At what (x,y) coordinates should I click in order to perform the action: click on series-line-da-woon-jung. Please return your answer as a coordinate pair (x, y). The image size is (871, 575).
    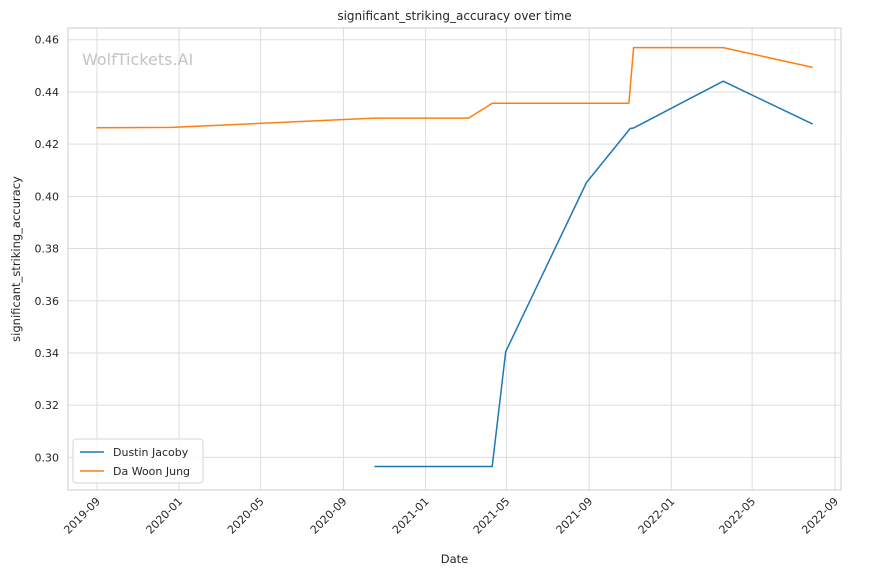
    Looking at the image, I should click on (454, 87).